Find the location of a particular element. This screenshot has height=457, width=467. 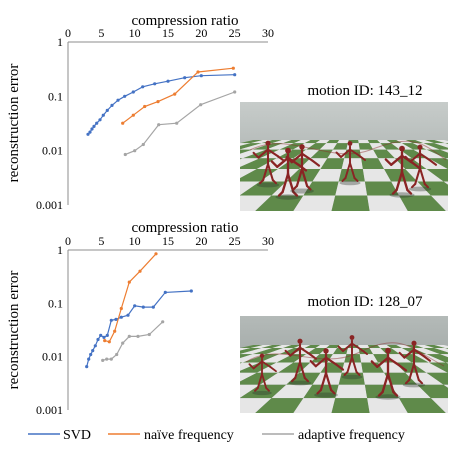

legend-label-adaptive-frequency: adaptive frequency is located at coordinates (351, 435).